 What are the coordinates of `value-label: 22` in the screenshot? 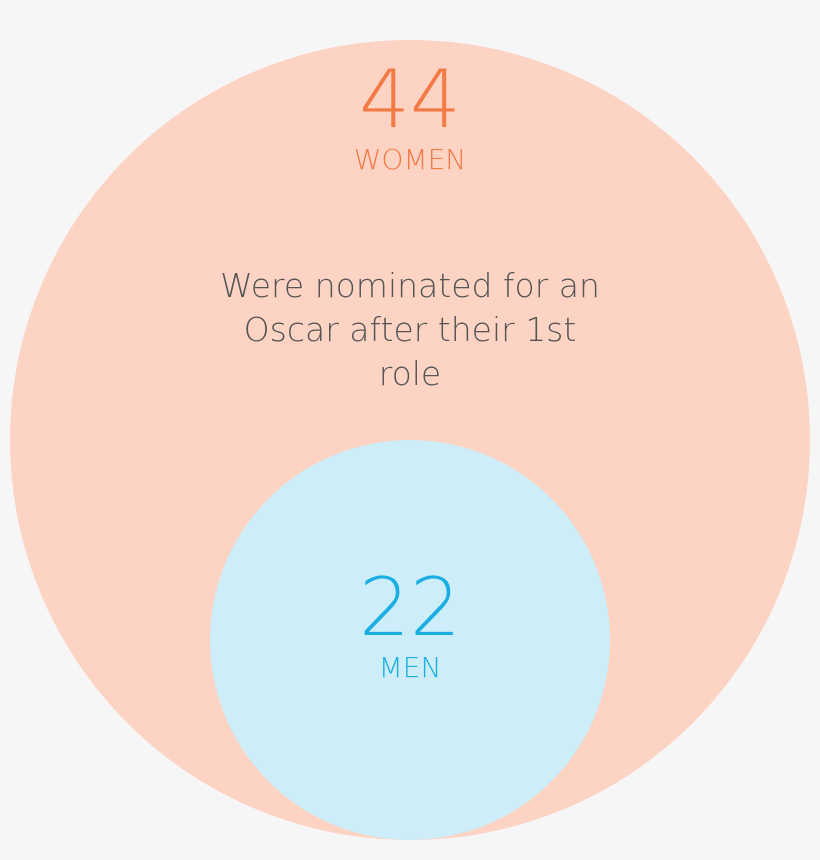 It's located at (410, 607).